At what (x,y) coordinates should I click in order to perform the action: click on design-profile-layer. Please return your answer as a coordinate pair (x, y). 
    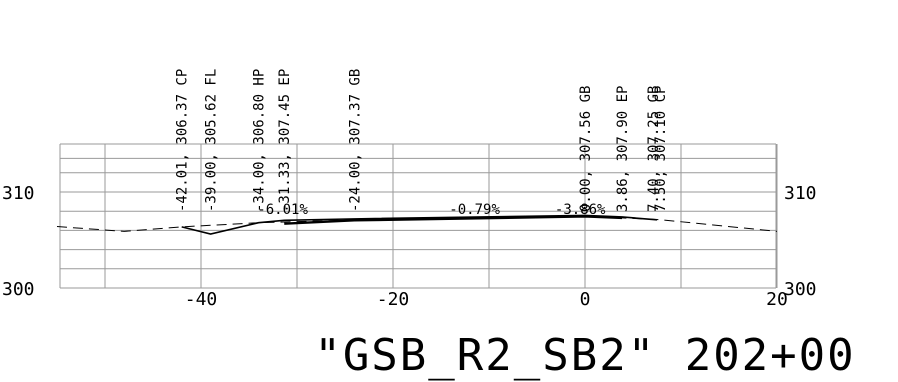
    Looking at the image, I should click on (419, 224).